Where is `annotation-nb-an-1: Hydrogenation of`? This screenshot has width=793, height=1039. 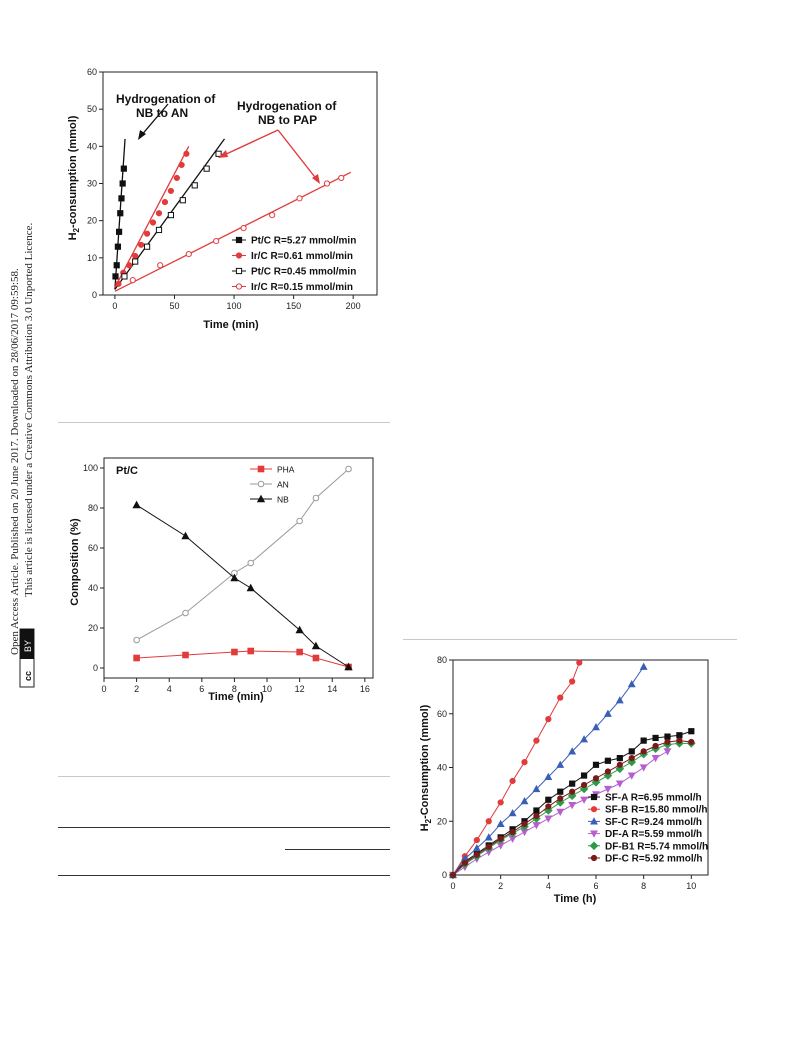
annotation-nb-an-1: Hydrogenation of is located at coordinates (166, 99).